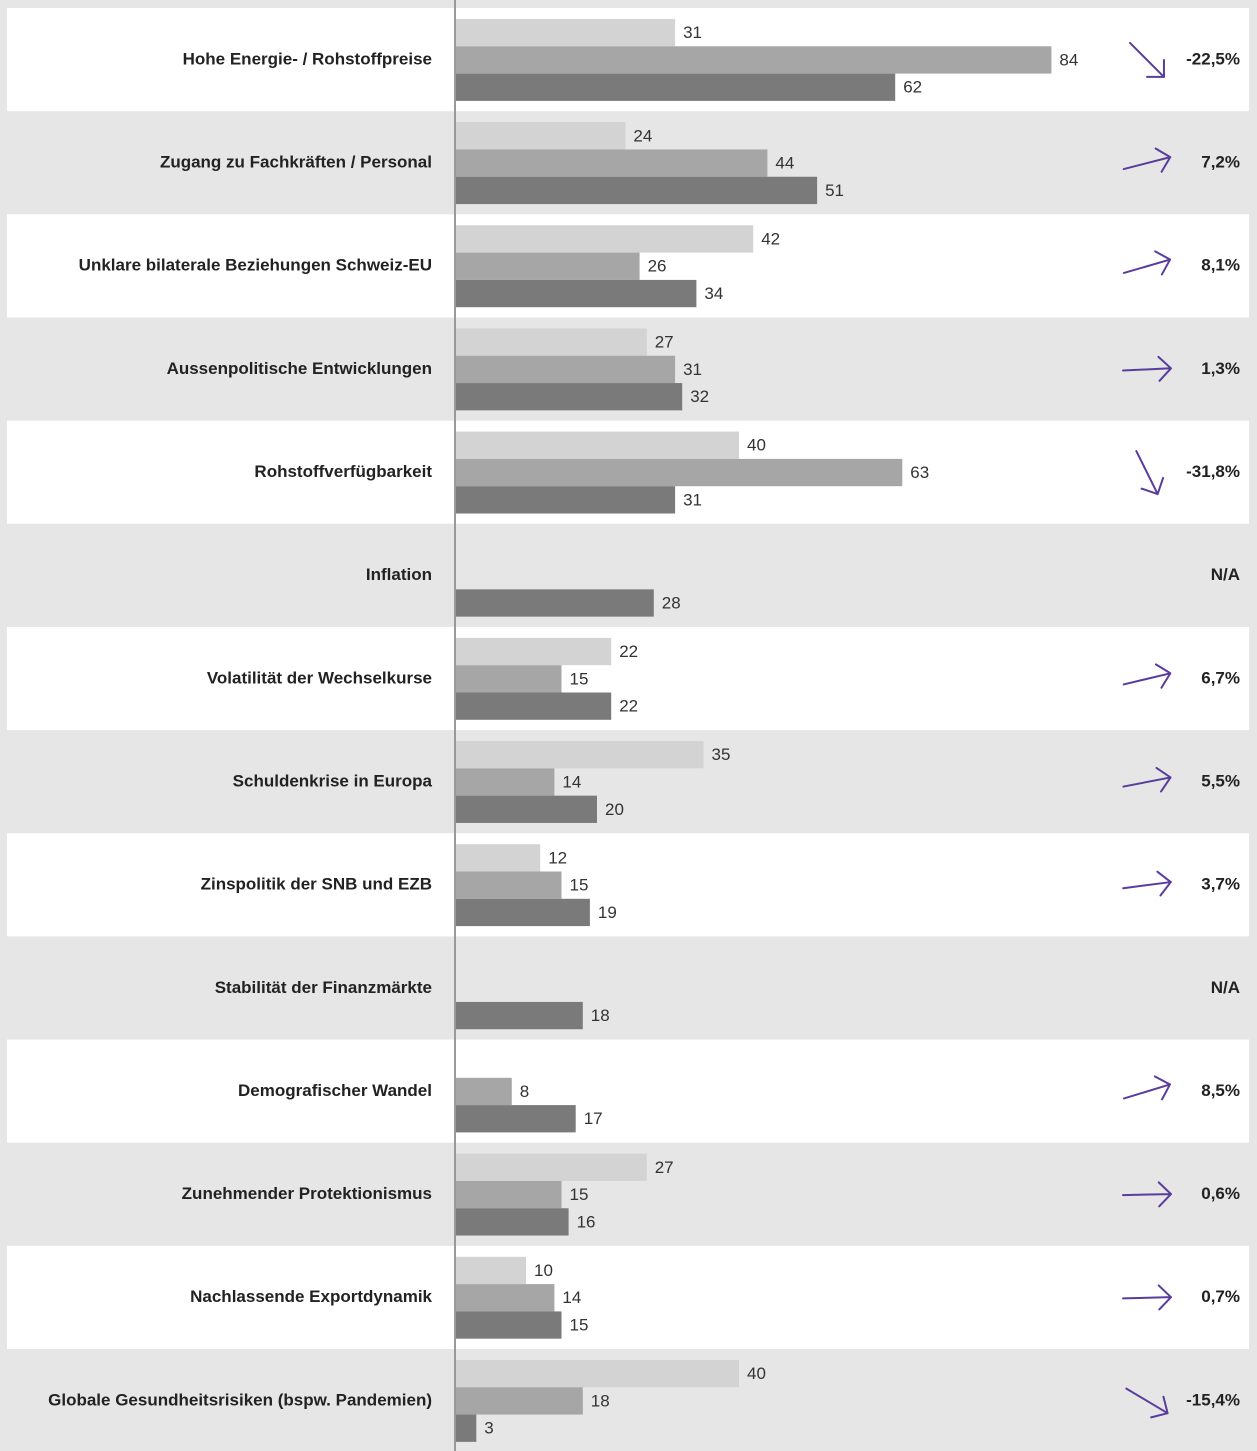  What do you see at coordinates (1220, 162) in the screenshot?
I see `change-label: 7,2%` at bounding box center [1220, 162].